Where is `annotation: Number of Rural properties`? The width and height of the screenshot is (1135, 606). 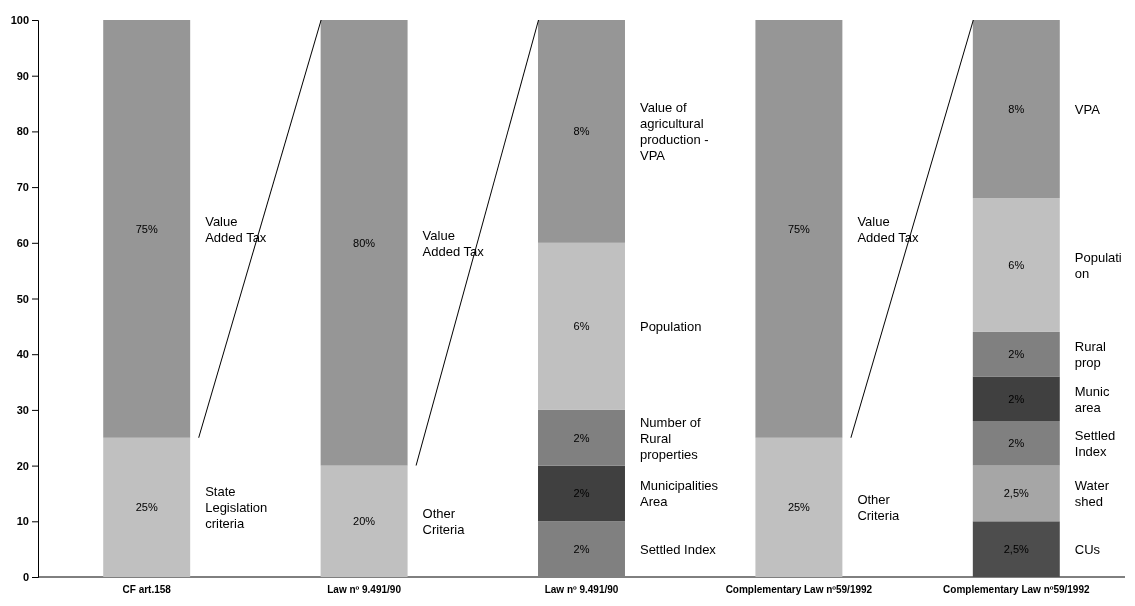
annotation: Number of Rural properties is located at coordinates (670, 438).